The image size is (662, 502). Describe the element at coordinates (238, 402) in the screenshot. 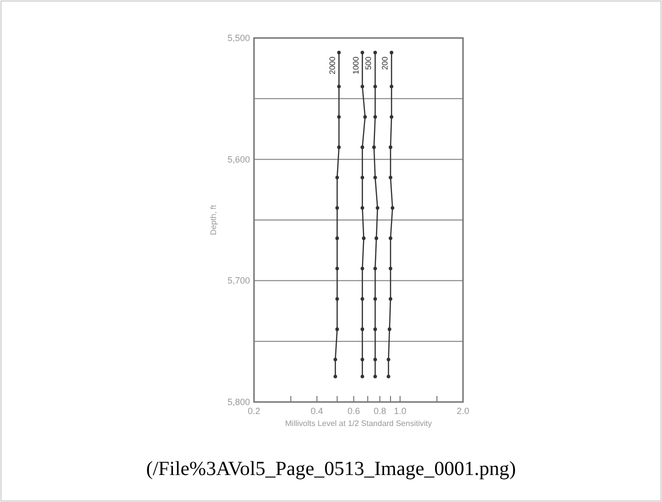

I see `y-tick-label: 5,800` at that location.